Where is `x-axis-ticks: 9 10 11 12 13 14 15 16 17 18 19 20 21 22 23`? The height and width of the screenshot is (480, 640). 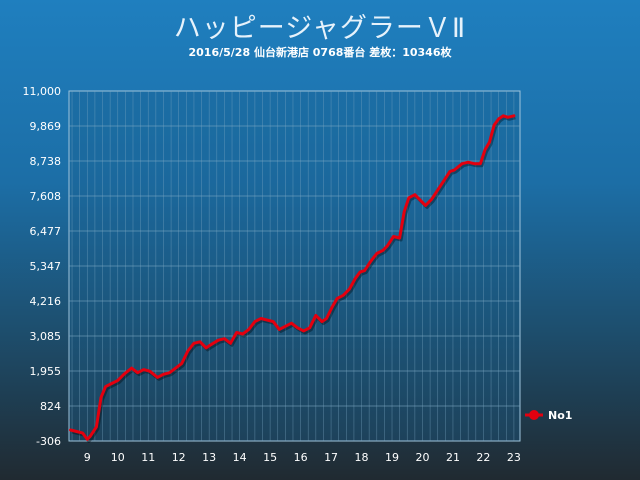 x-axis-ticks: 9 10 11 12 13 14 15 16 17 18 19 20 21 22 23 is located at coordinates (302, 457).